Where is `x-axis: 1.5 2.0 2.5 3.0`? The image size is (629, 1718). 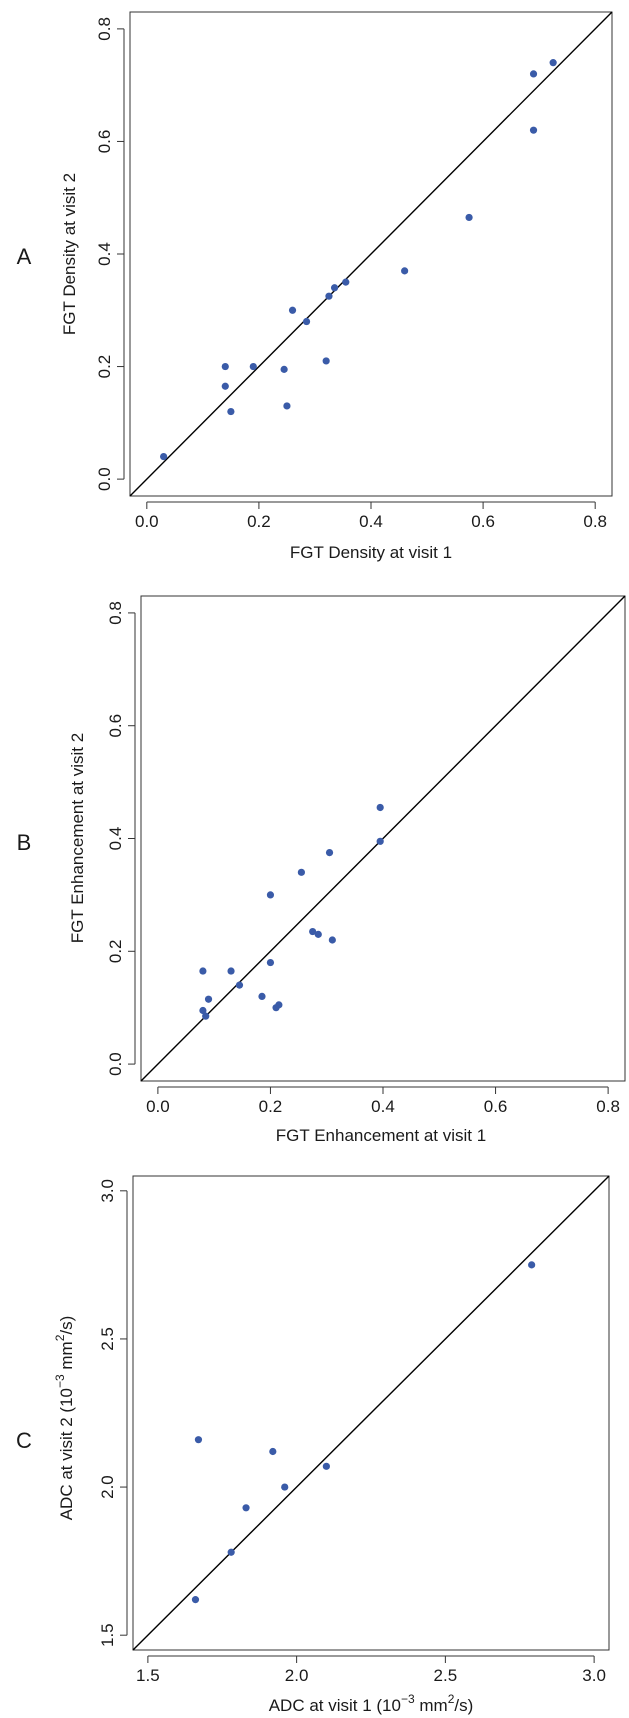
x-axis: 1.5 2.0 2.5 3.0 is located at coordinates (371, 1670).